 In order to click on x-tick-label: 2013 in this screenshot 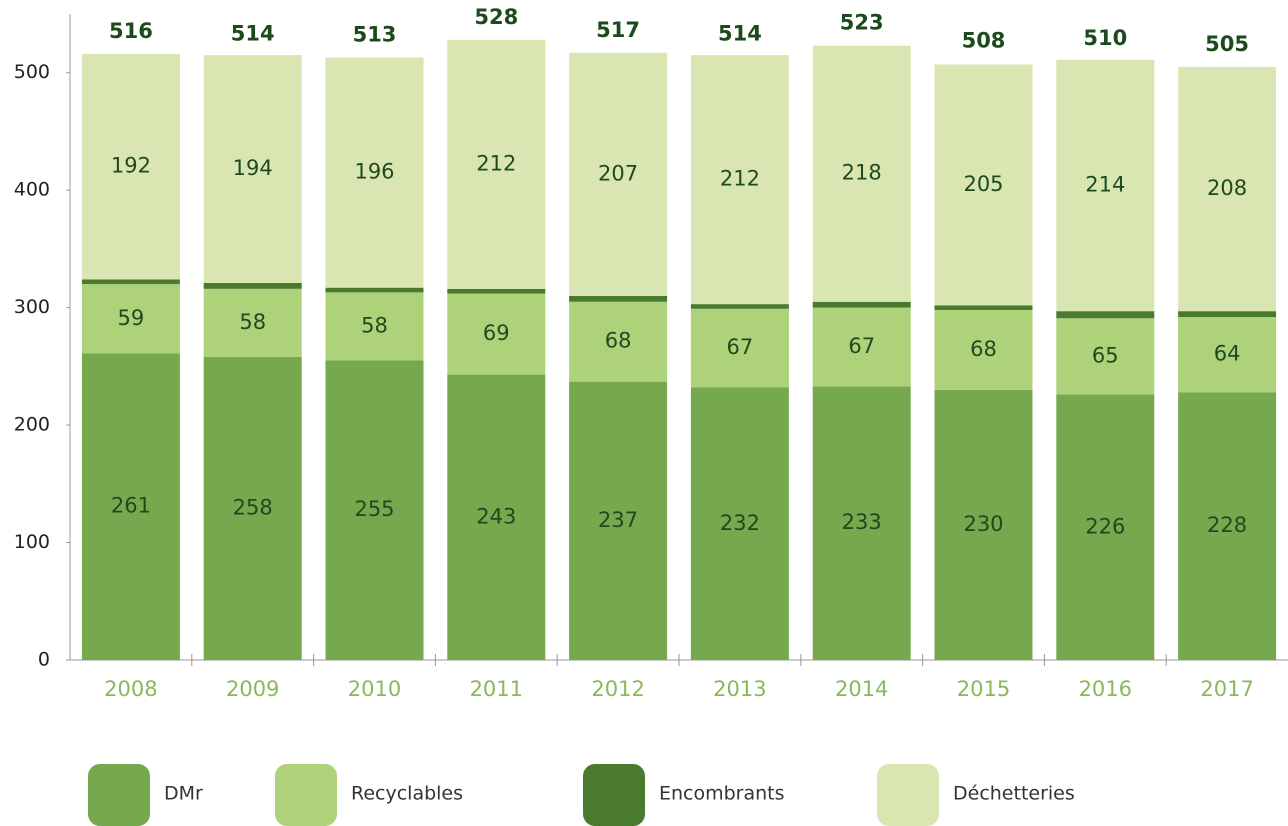, I will do `click(739, 689)`.